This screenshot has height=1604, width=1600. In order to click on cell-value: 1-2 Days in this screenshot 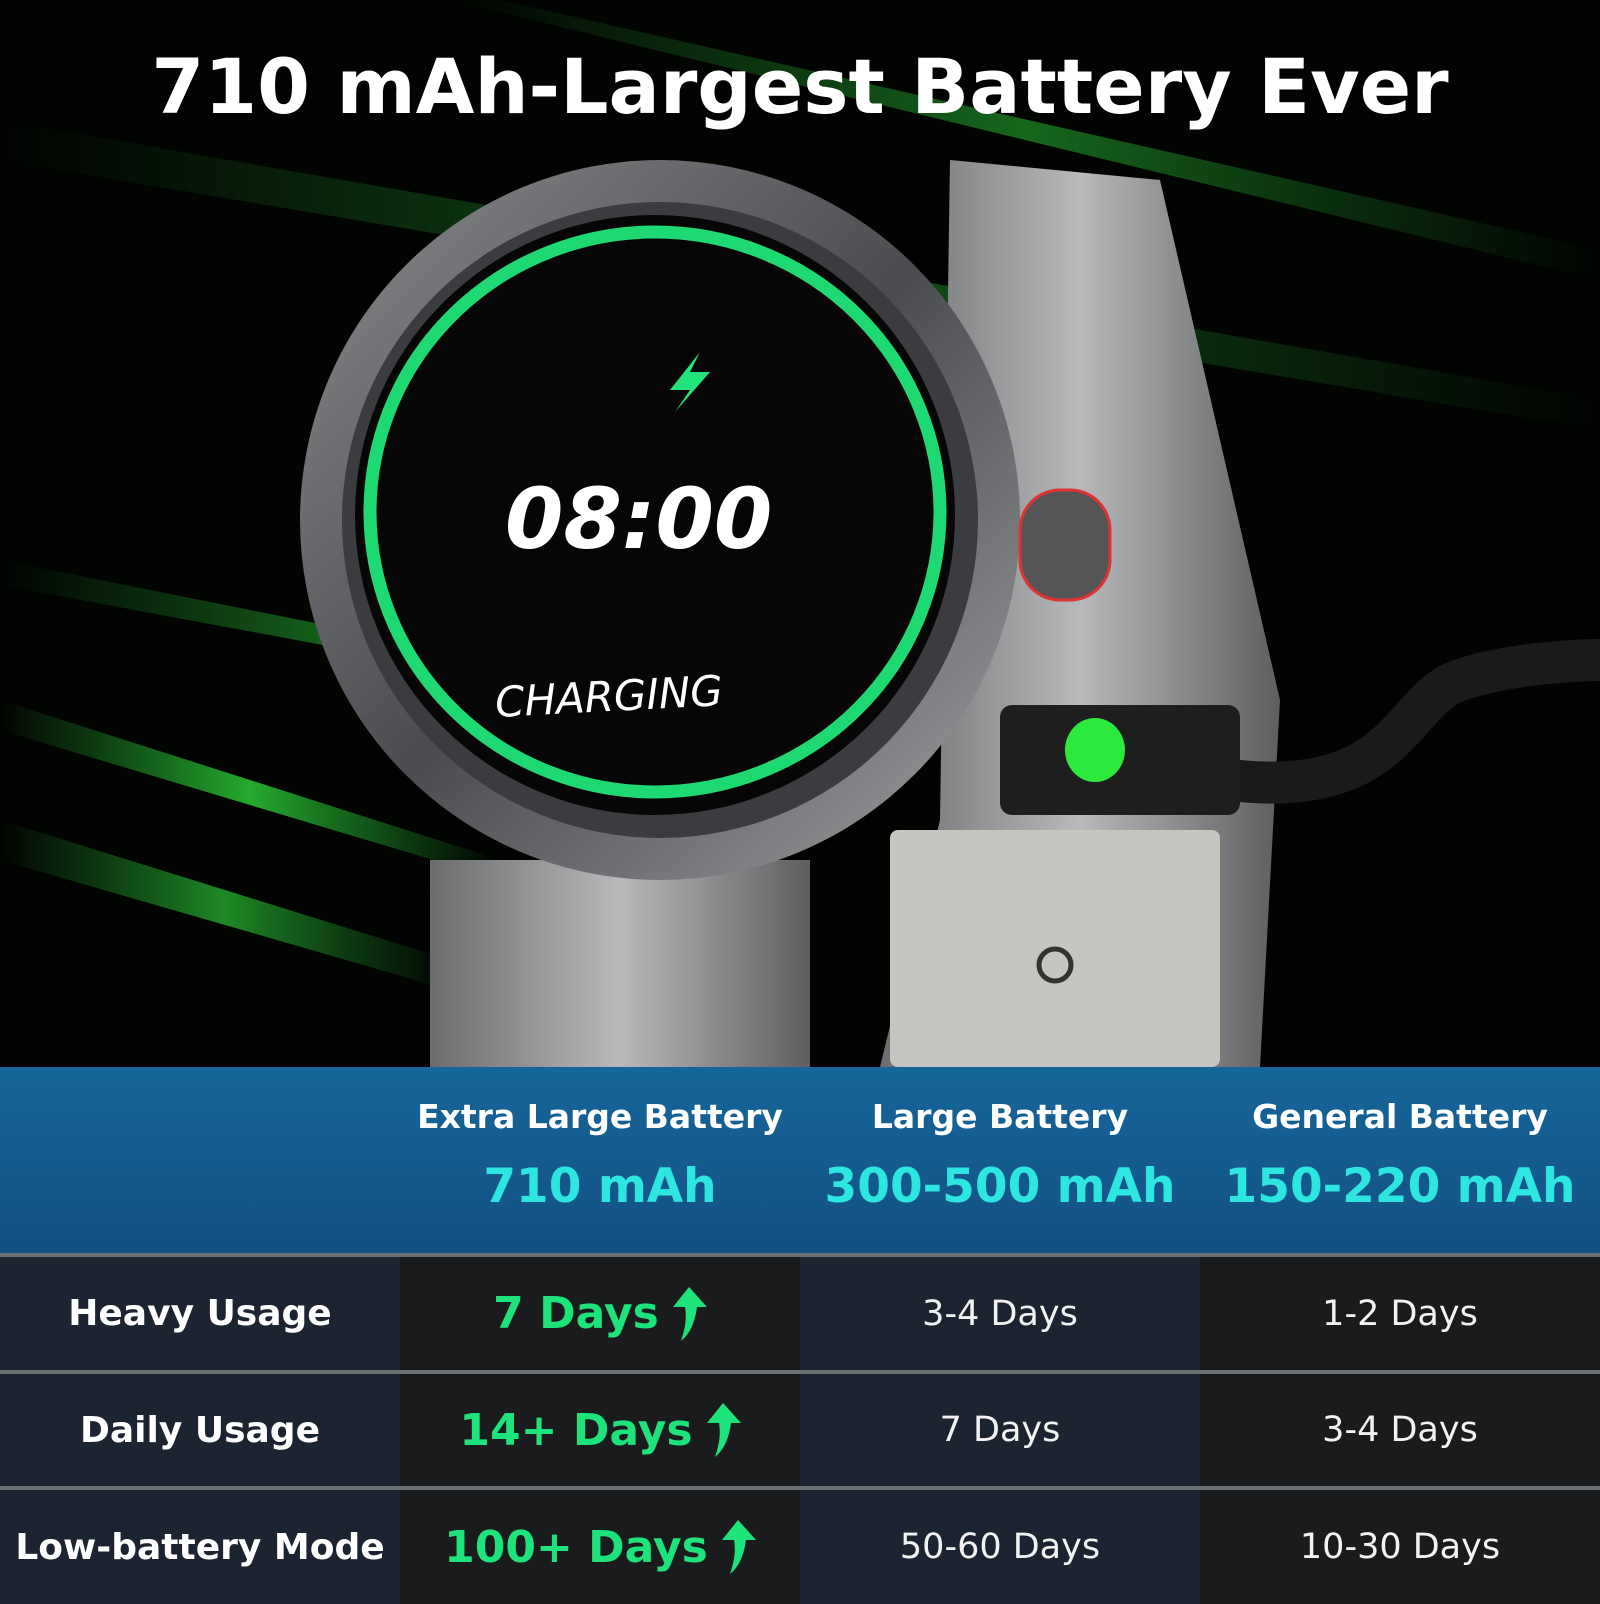, I will do `click(1400, 1313)`.